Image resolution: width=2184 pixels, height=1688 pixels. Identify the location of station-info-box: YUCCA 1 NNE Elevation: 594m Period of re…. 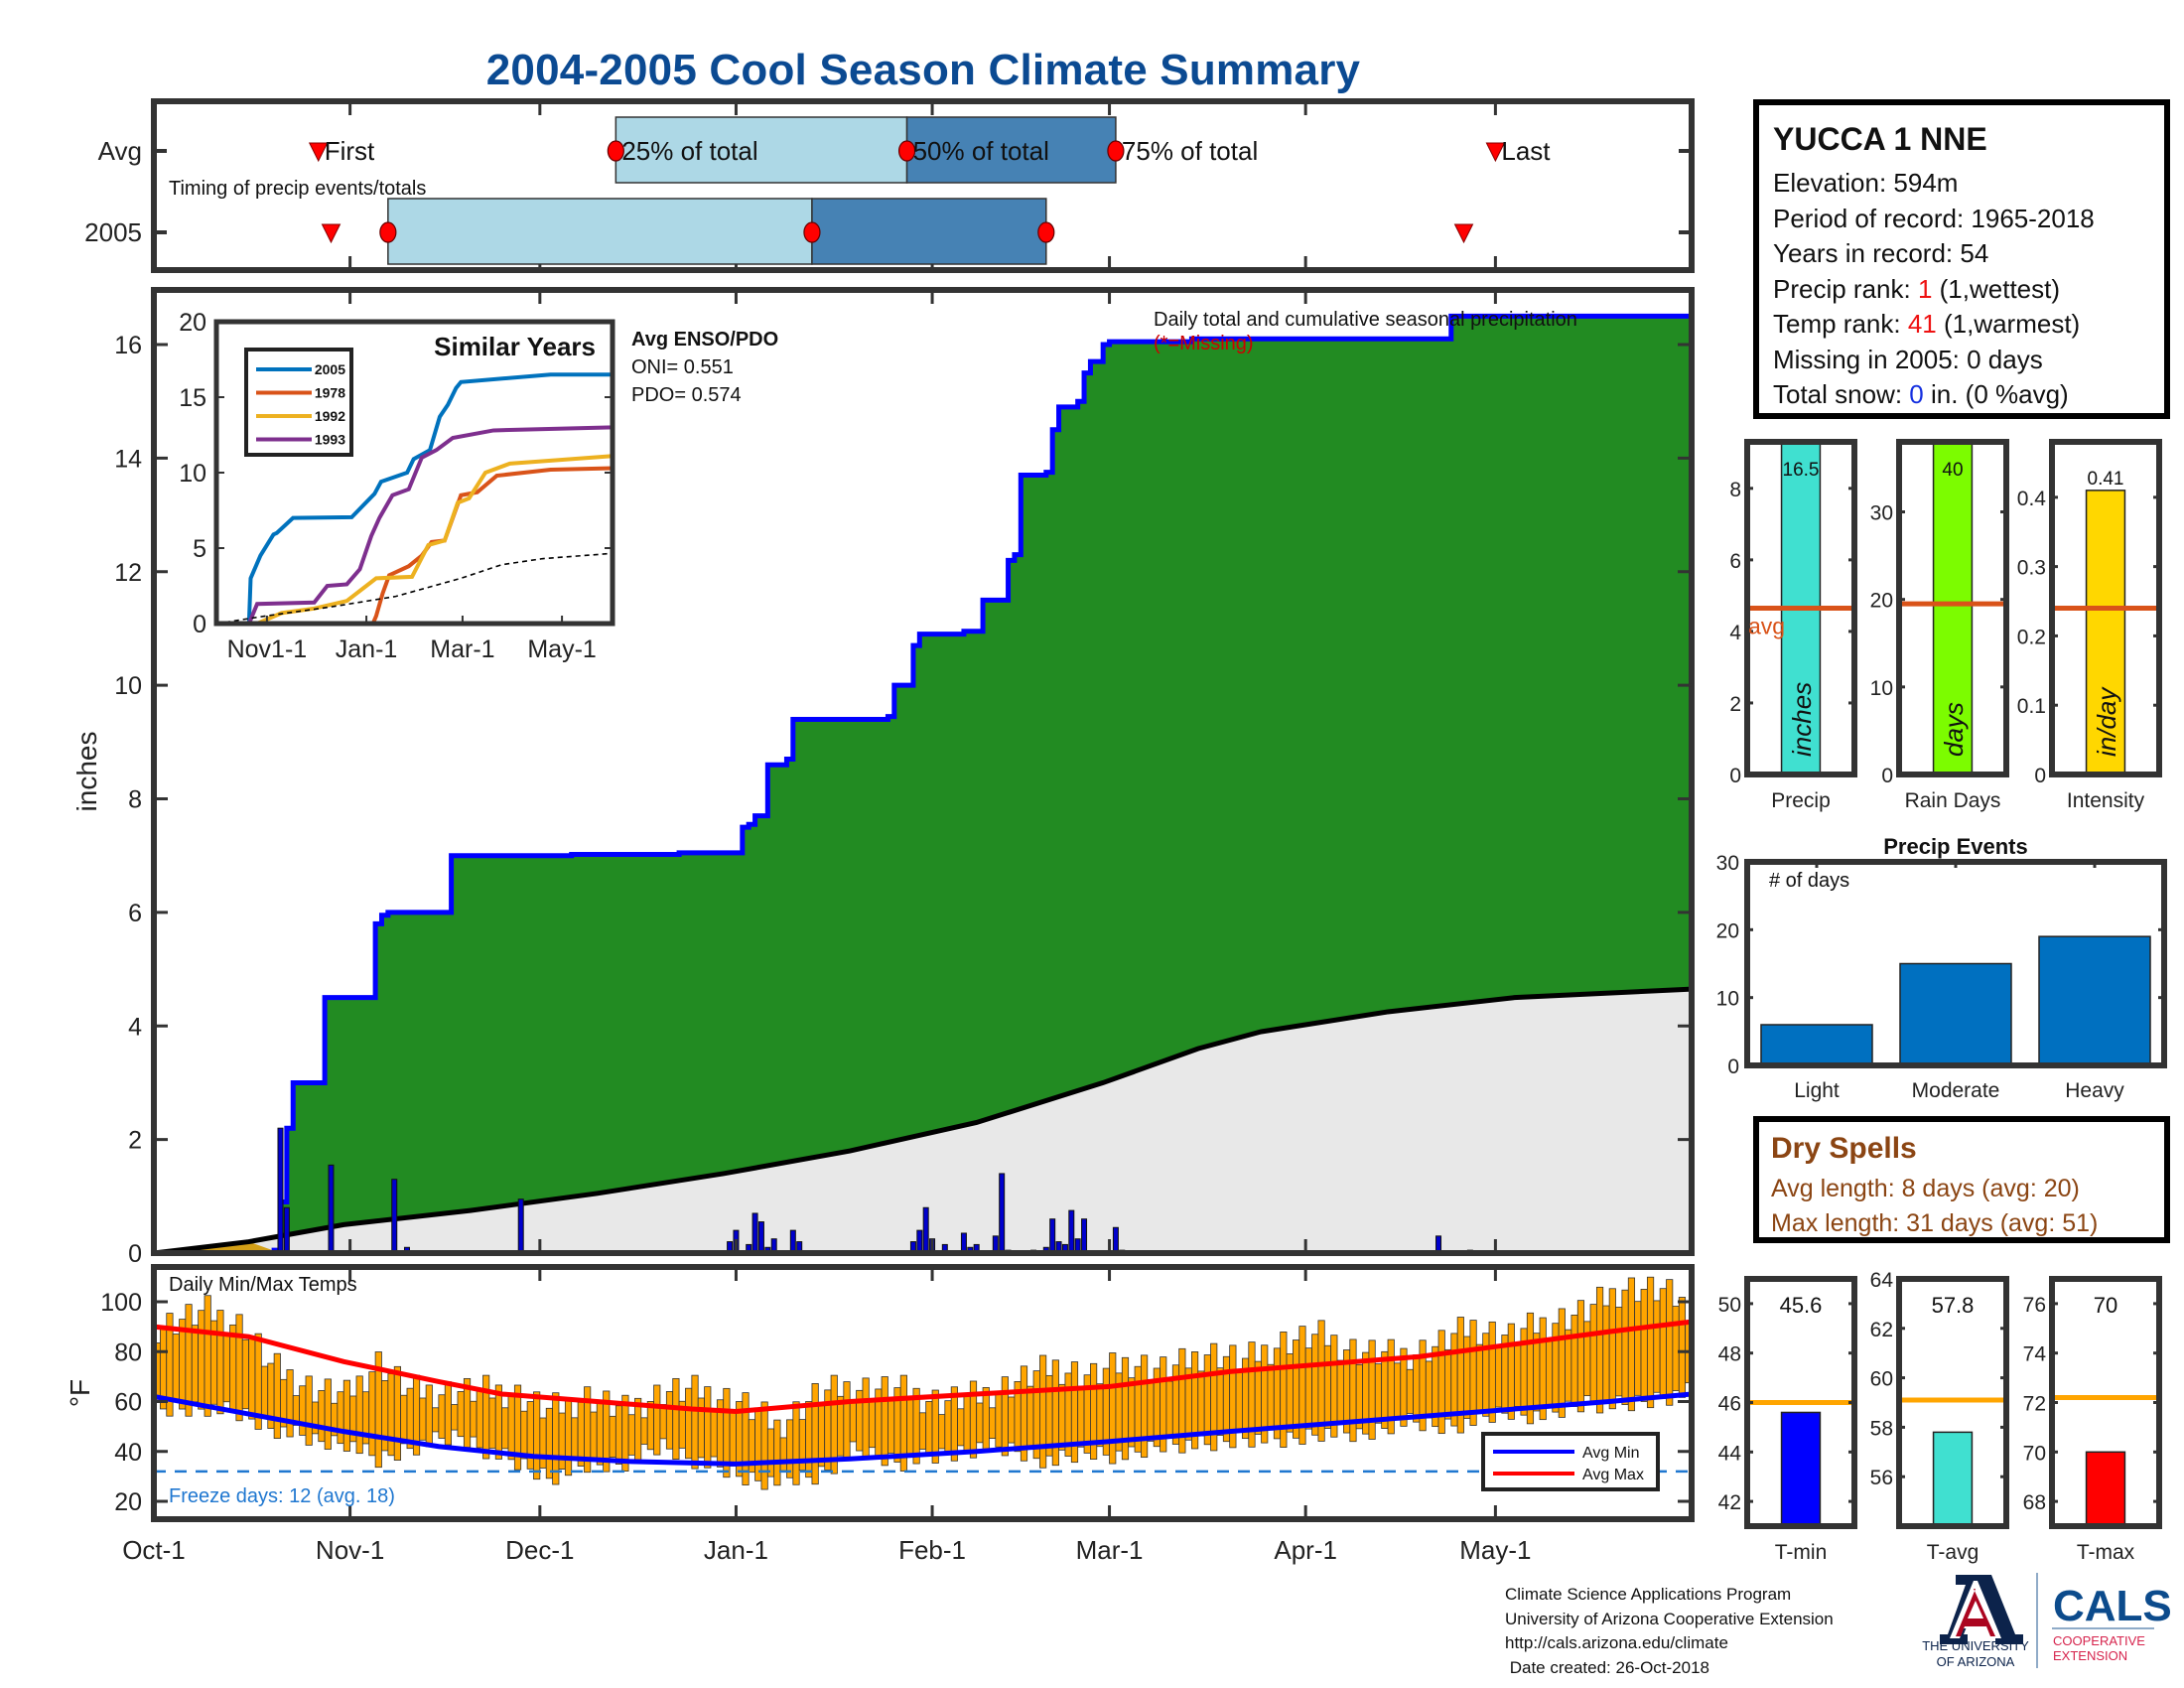
(1961, 259).